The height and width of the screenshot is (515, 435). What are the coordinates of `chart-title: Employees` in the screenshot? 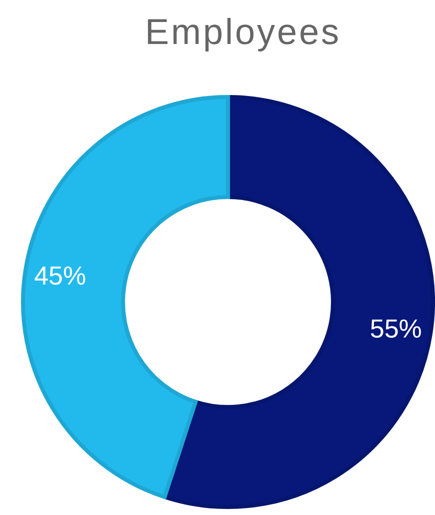 It's located at (243, 31).